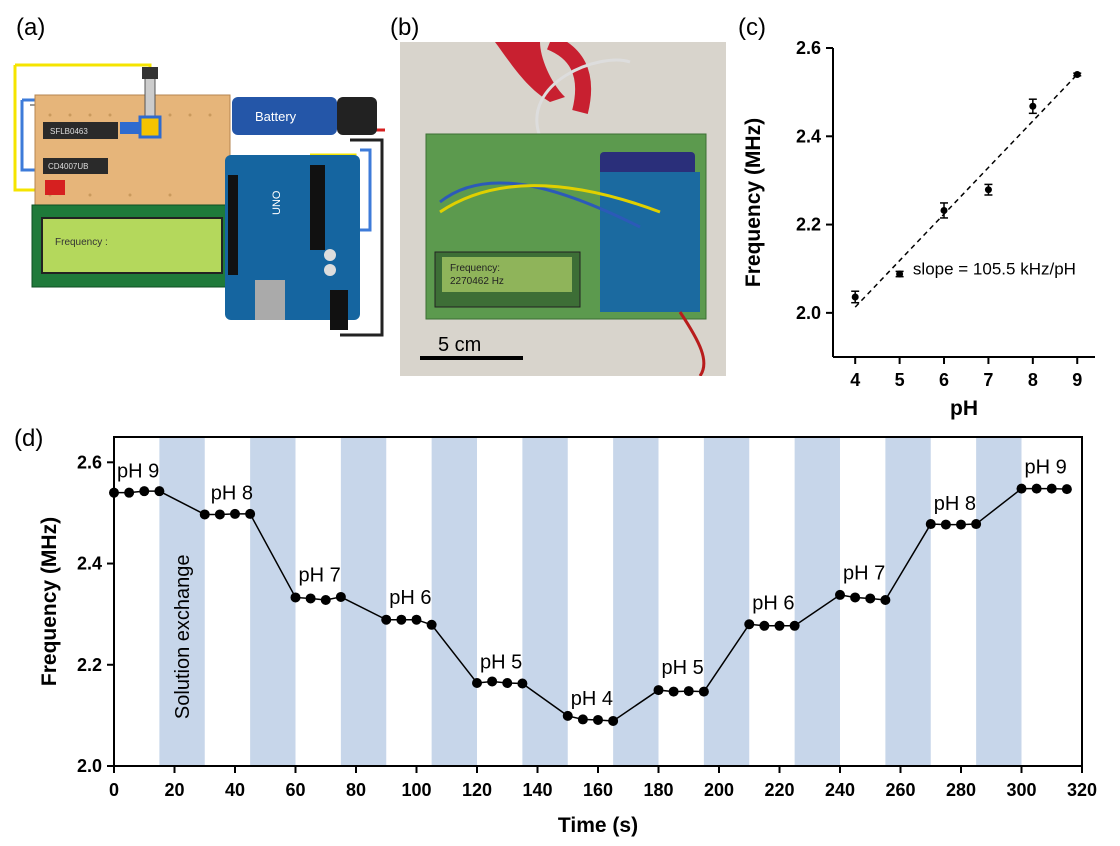  I want to click on sensor-pad, so click(150, 127).